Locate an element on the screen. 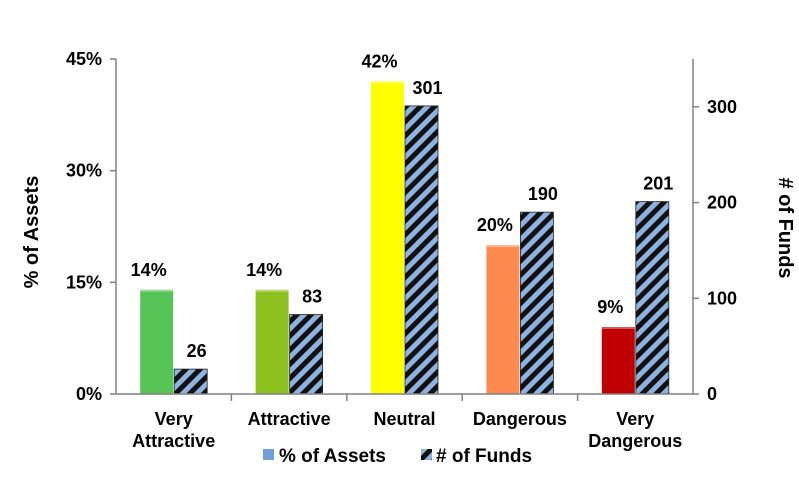 The image size is (799, 490). y-right-tick-label: 100 is located at coordinates (722, 298).